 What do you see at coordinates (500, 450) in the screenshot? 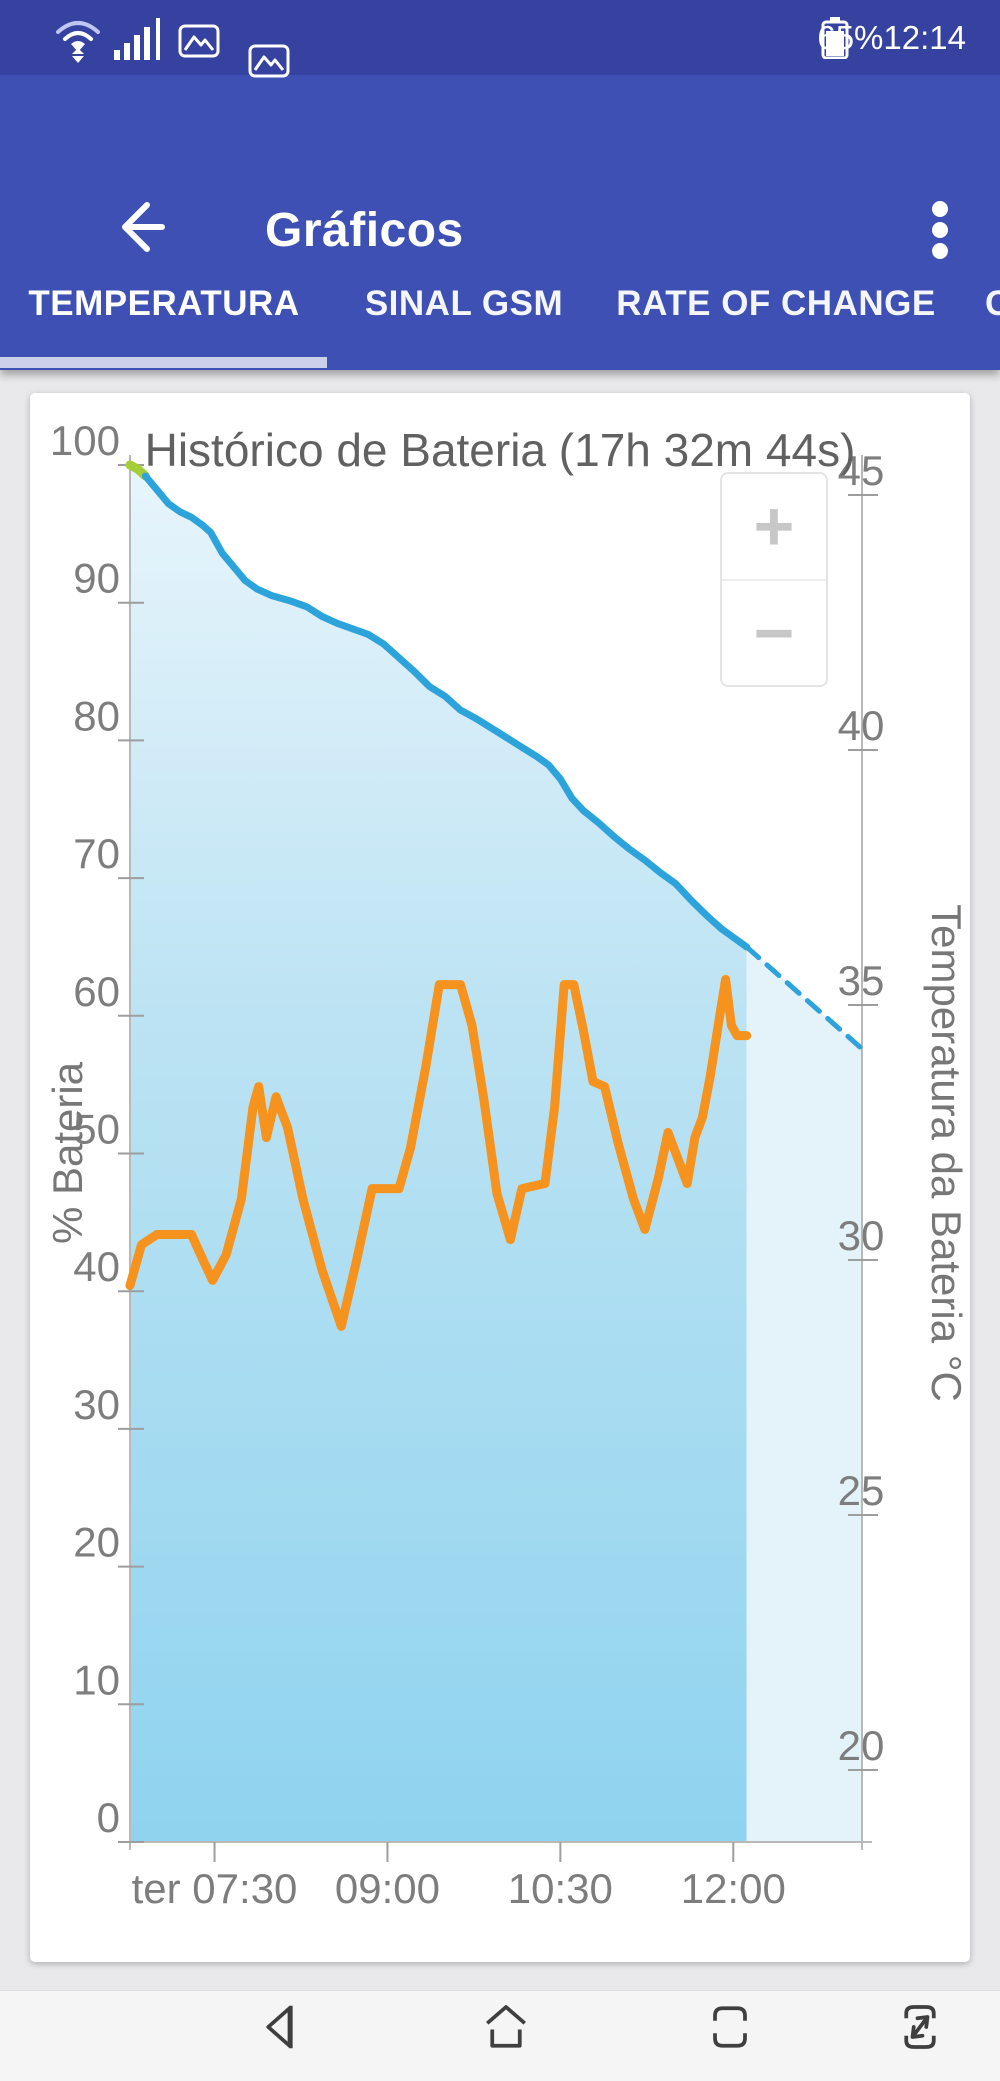
I see `chart-title: Histórico de Bateria (17h 32m 44s)` at bounding box center [500, 450].